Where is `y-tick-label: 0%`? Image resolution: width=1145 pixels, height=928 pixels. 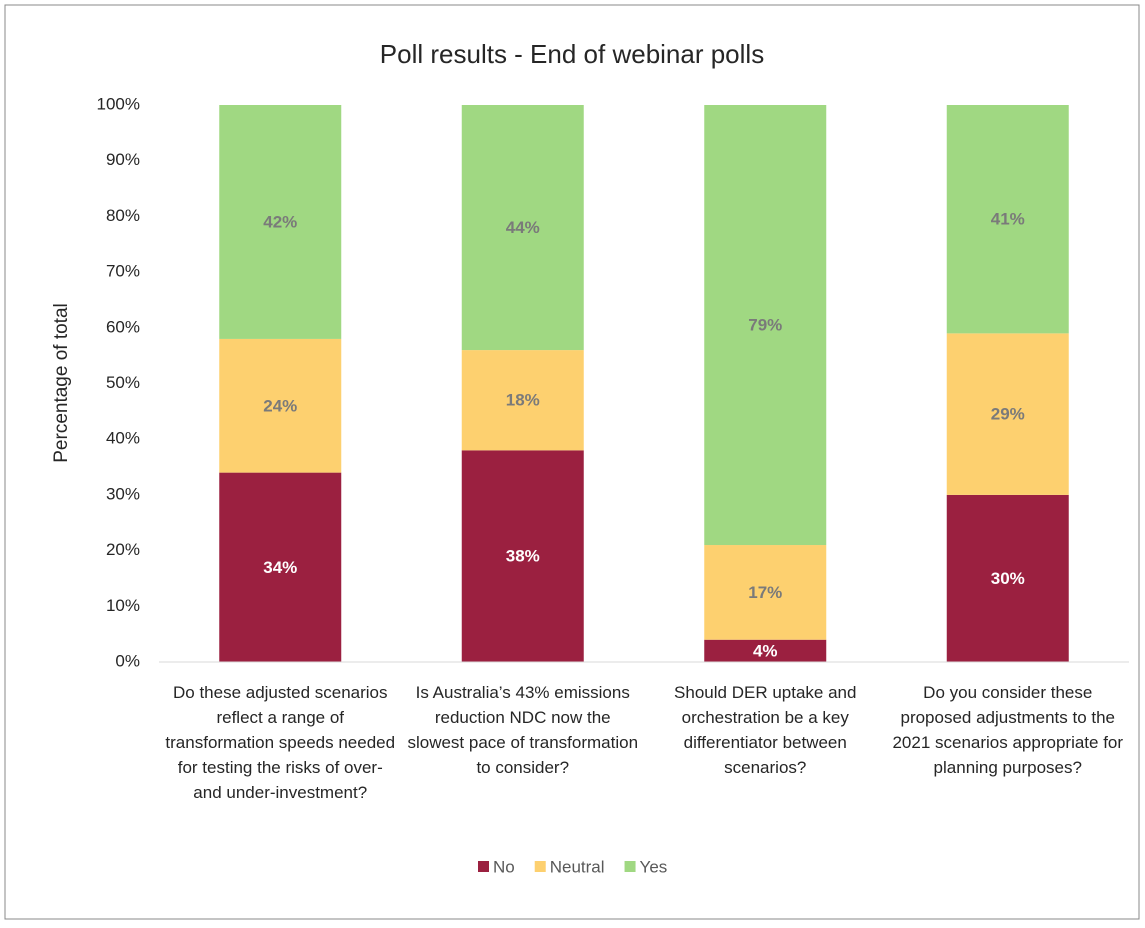
y-tick-label: 0% is located at coordinates (127, 660).